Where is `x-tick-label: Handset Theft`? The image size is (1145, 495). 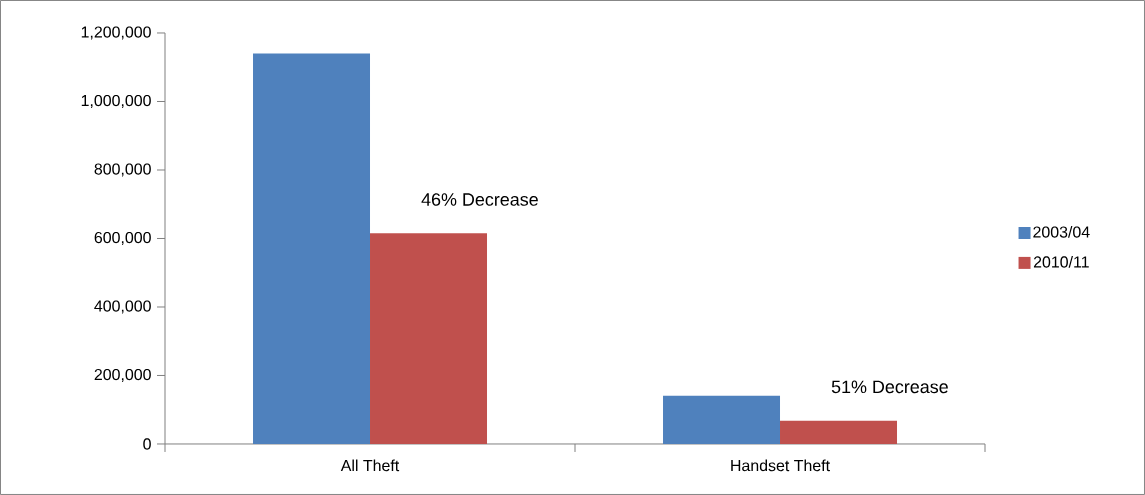 x-tick-label: Handset Theft is located at coordinates (780, 465).